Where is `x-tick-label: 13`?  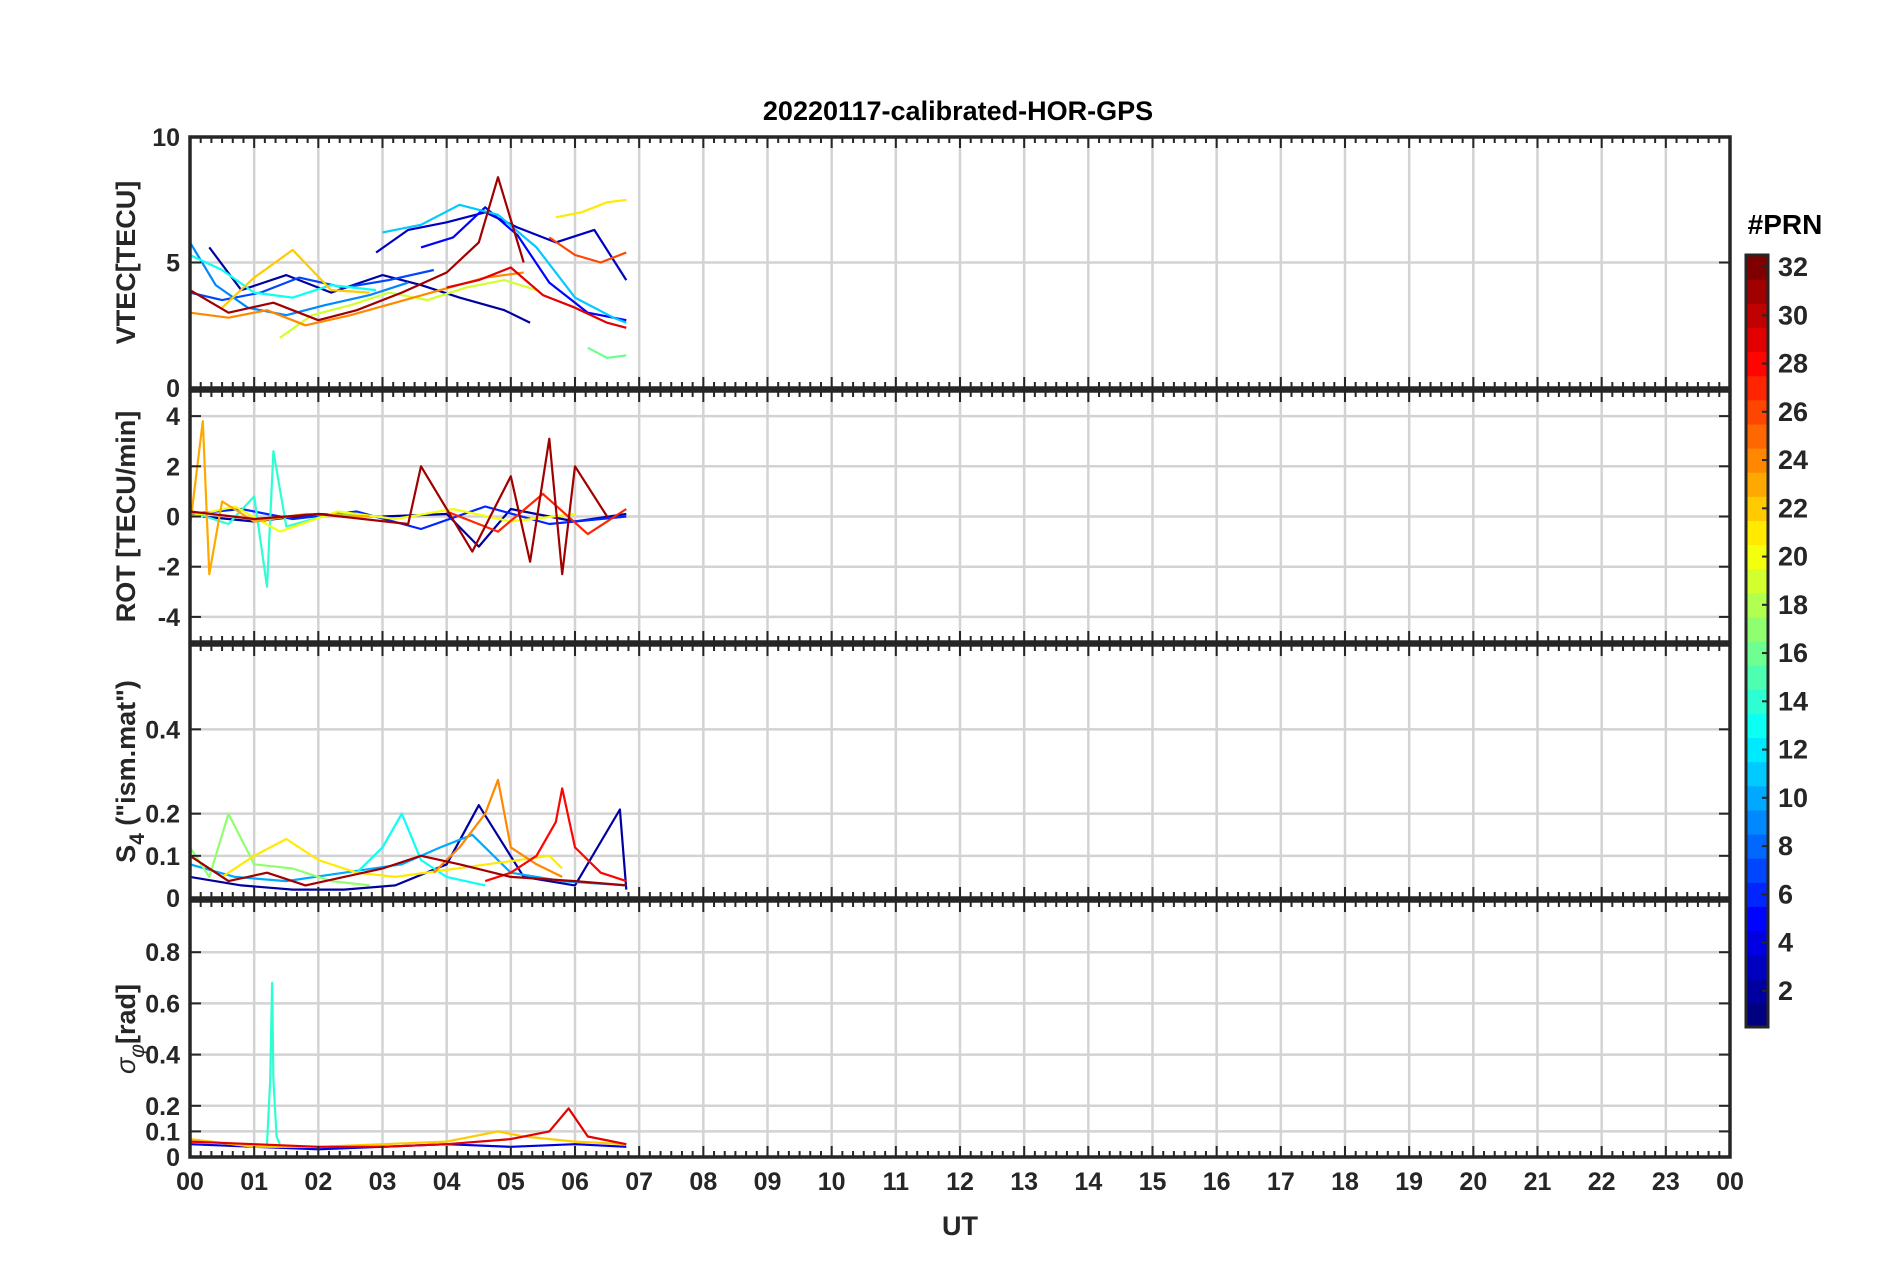 x-tick-label: 13 is located at coordinates (1024, 1182).